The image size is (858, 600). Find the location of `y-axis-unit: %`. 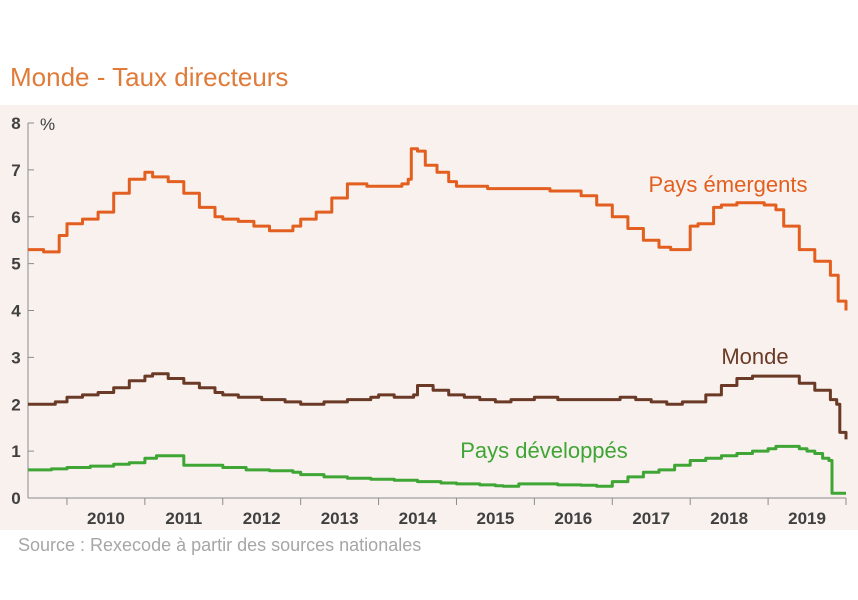

y-axis-unit: % is located at coordinates (47, 124).